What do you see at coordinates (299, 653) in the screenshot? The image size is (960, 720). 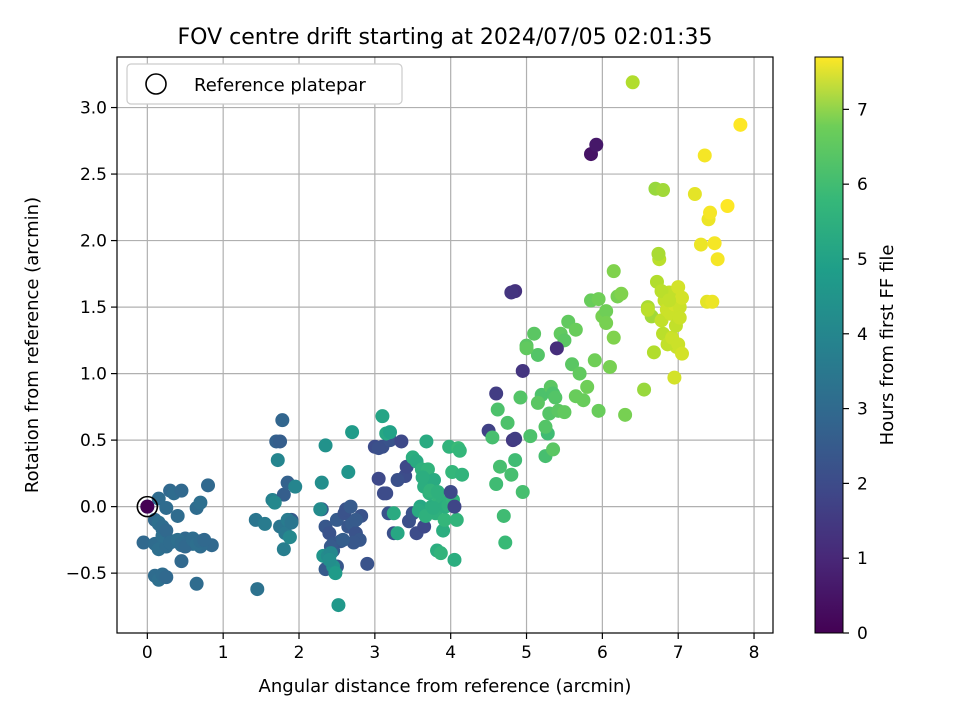 I see `x-tick-label: 2` at bounding box center [299, 653].